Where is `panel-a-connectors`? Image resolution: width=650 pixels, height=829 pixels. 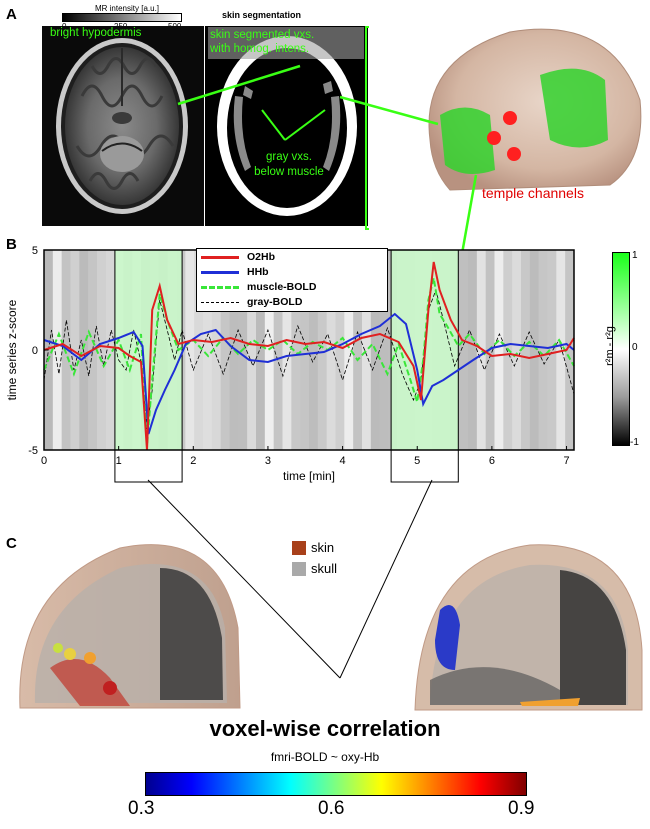
panel-a-connectors is located at coordinates (327, 187).